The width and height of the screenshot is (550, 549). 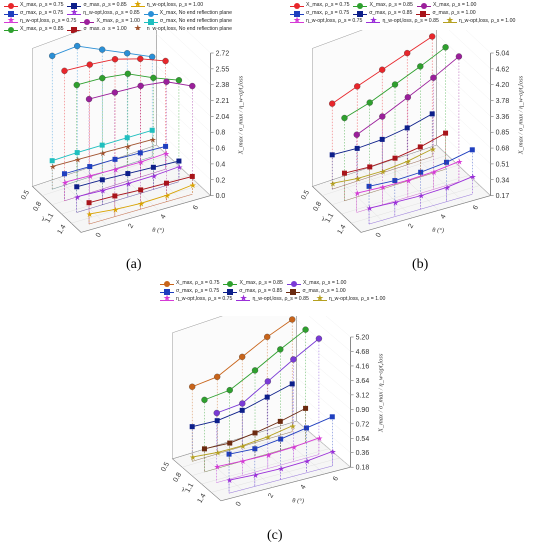 What do you see at coordinates (382, 14) in the screenshot?
I see `legend-item: σ_max, ρ_s = 0.85` at bounding box center [382, 14].